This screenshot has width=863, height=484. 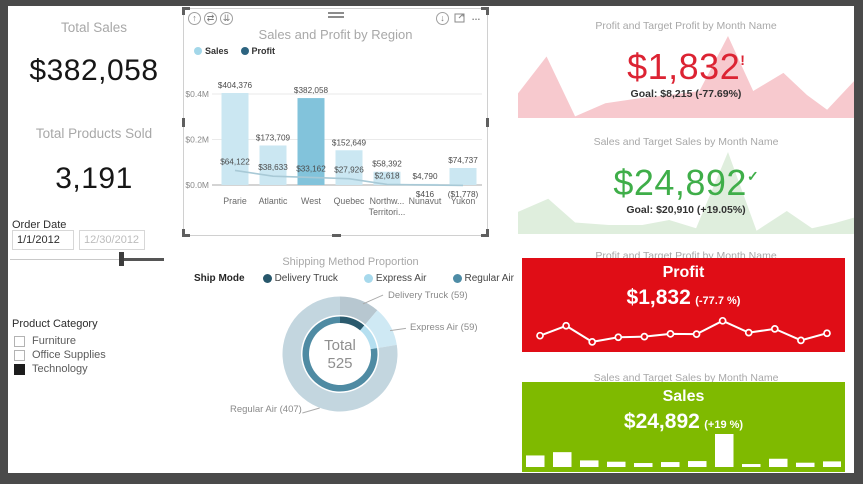 I want to click on legend-label: Express Air, so click(x=401, y=278).